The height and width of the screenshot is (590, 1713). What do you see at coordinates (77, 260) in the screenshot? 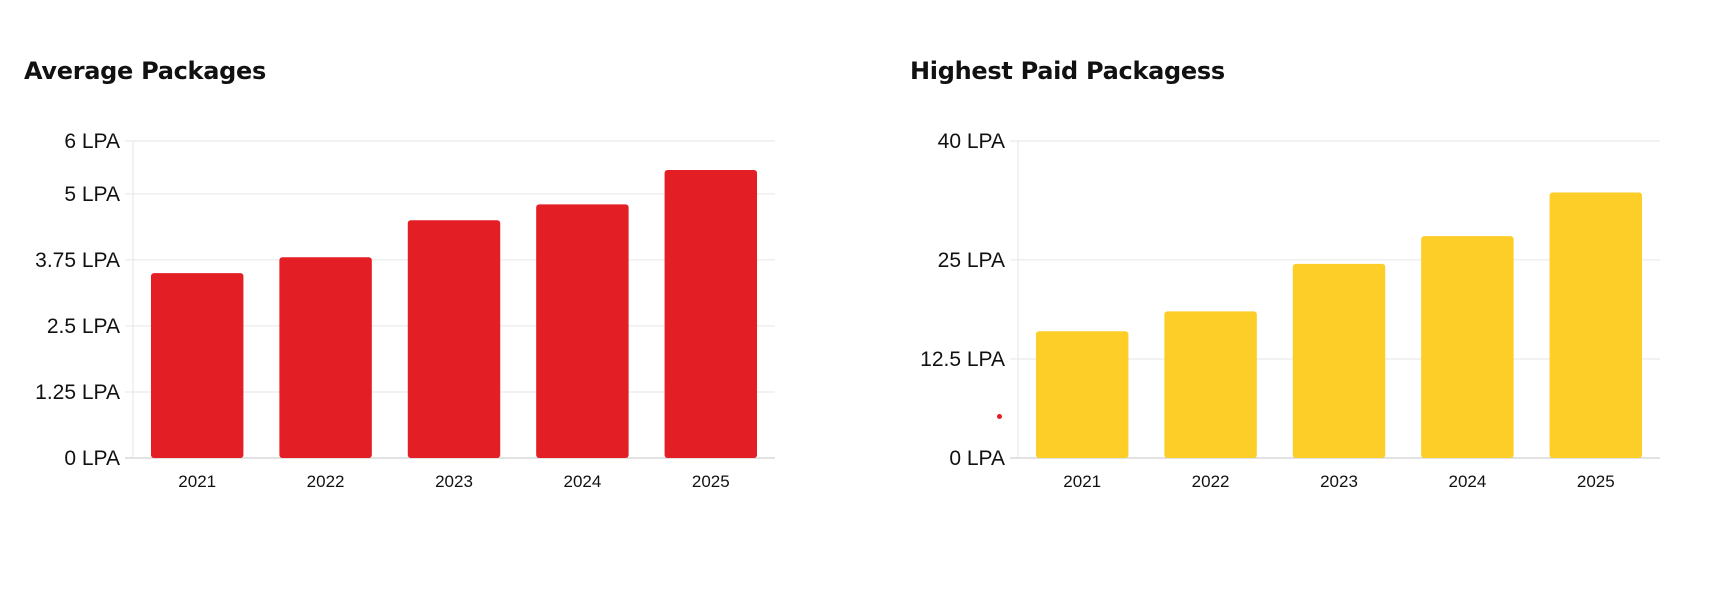
I see `y-tick-label: 3.75 LPA` at bounding box center [77, 260].